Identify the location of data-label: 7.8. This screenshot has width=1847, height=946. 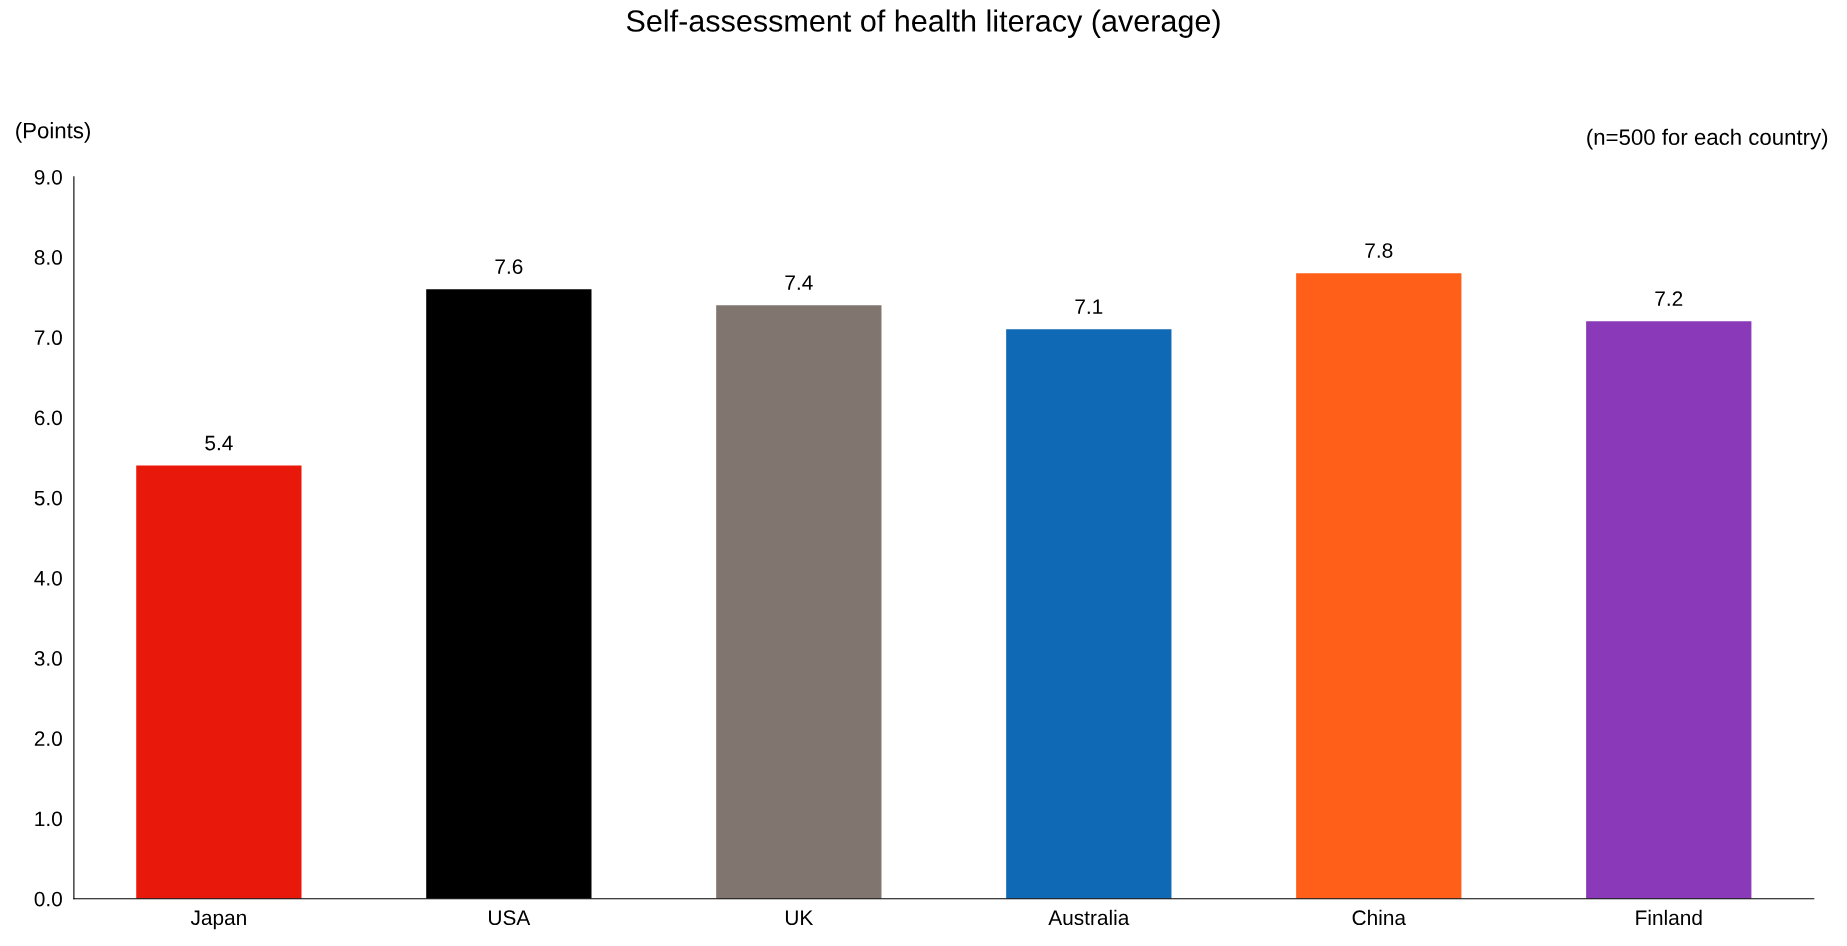
(1379, 250).